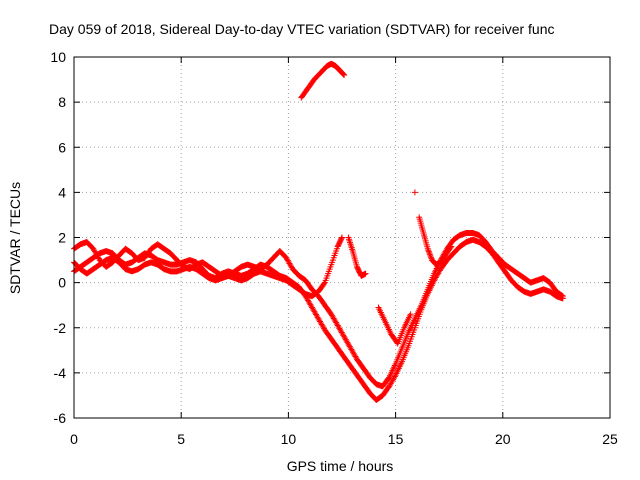  I want to click on y-tick-label: -6, so click(60, 418).